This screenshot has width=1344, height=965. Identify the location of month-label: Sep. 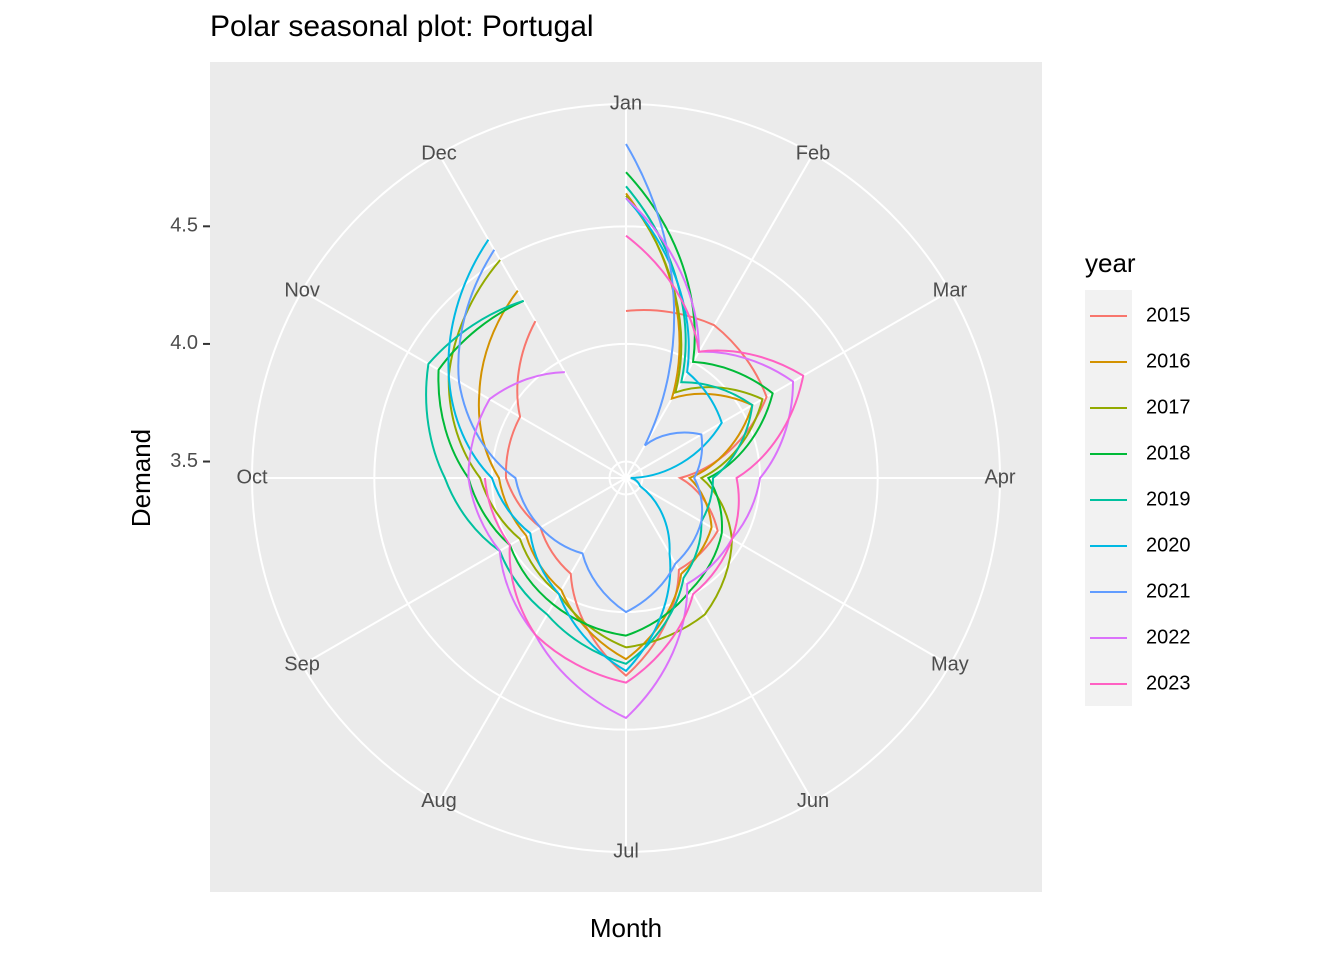
(302, 664).